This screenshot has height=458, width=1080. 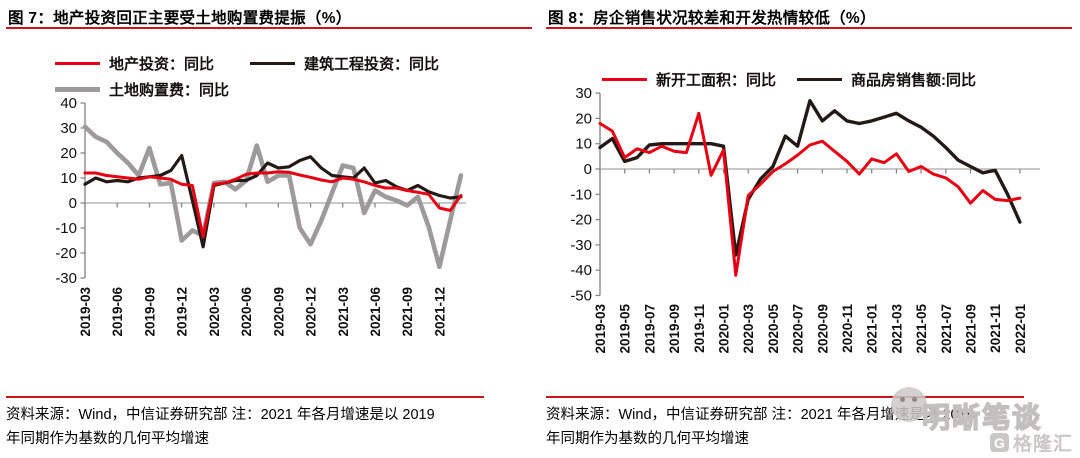 I want to click on figure7-title: 图 7：地产投资回正主要受土地购置费提振（%）, so click(x=180, y=18).